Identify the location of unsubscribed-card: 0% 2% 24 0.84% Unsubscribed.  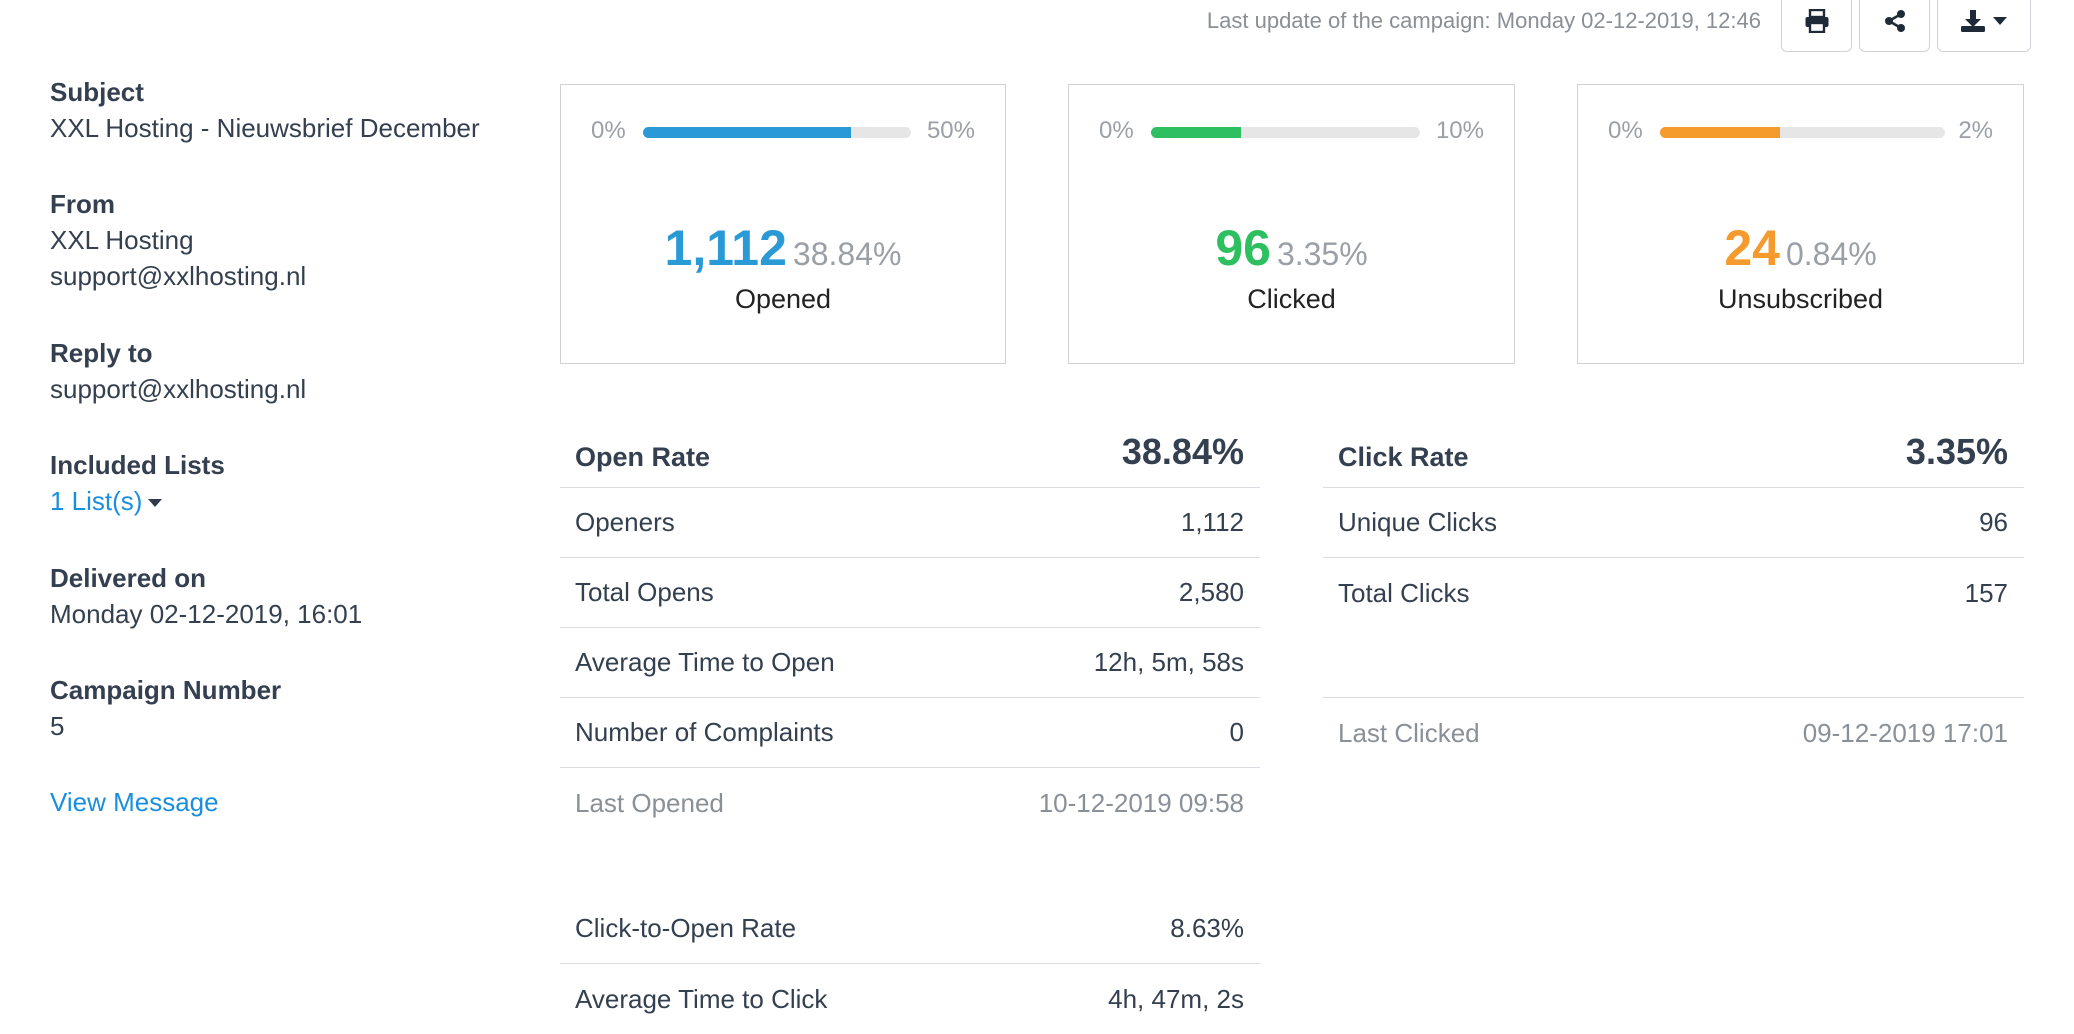
(1800, 224).